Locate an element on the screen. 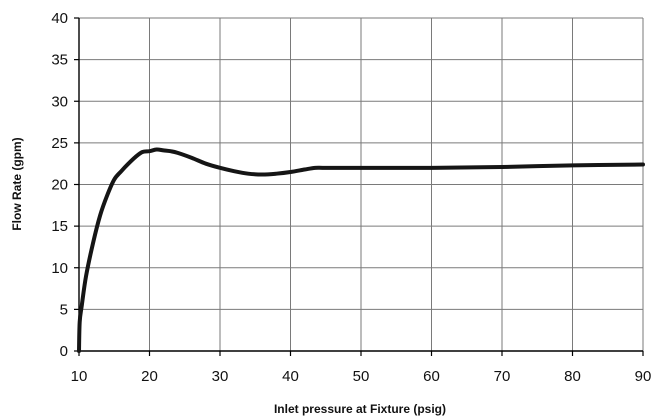  x-tick-label-70: 70 is located at coordinates (502, 376).